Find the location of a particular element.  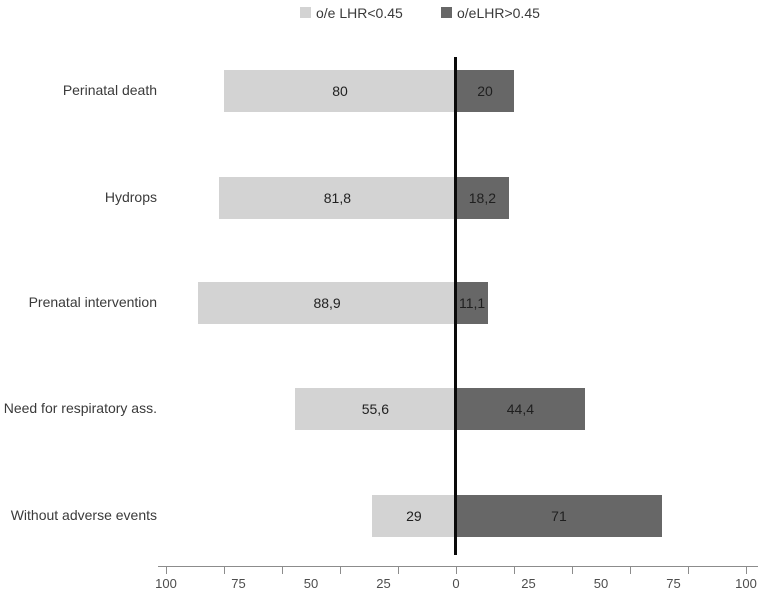

category-label: Prenatal intervention is located at coordinates (92, 302).